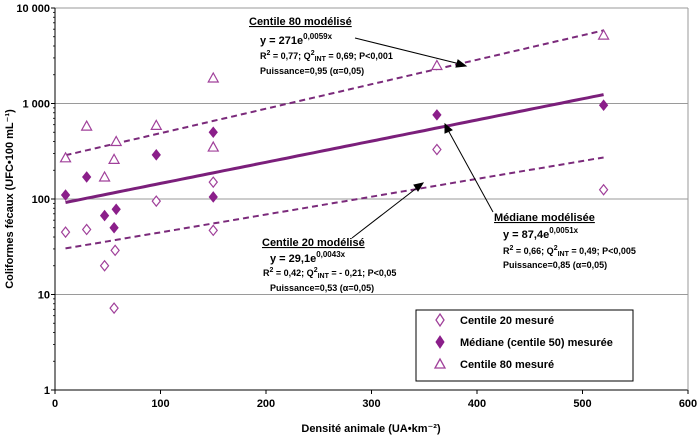  What do you see at coordinates (385, 212) in the screenshot?
I see `arrow-c20` at bounding box center [385, 212].